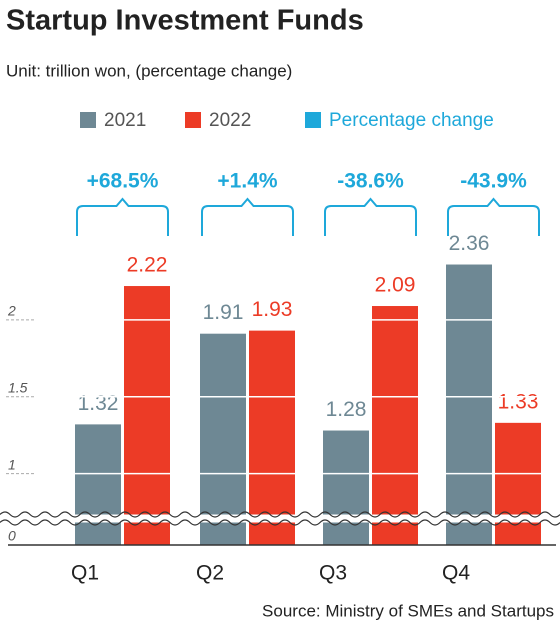 Image resolution: width=560 pixels, height=633 pixels. I want to click on y-tick-label: 1.5, so click(18, 387).